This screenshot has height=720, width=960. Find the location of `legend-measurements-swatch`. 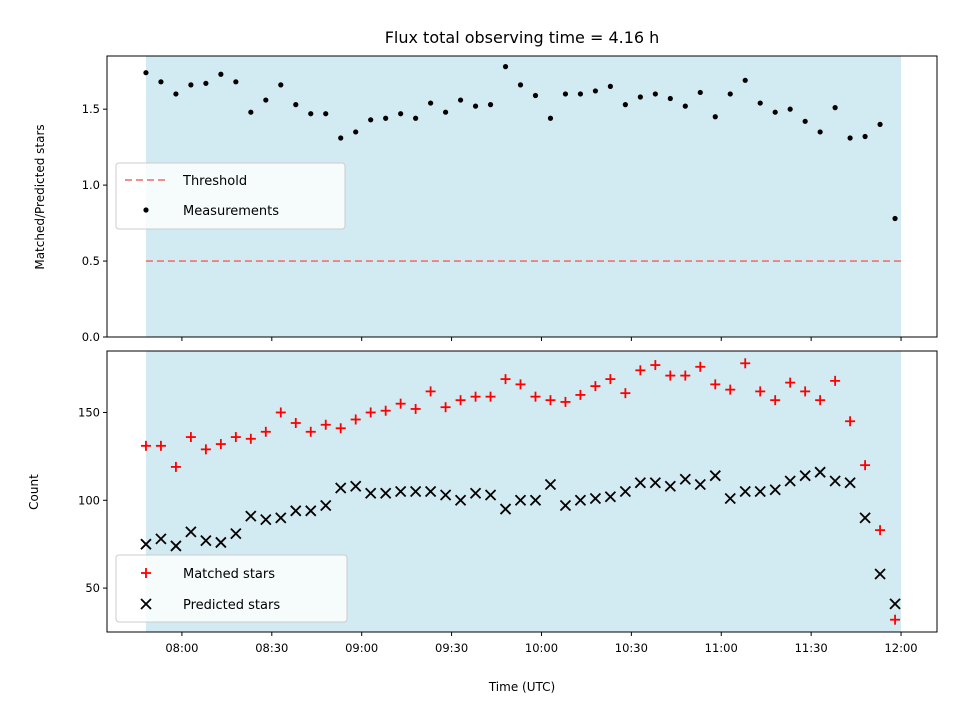

legend-measurements-swatch is located at coordinates (146, 210).